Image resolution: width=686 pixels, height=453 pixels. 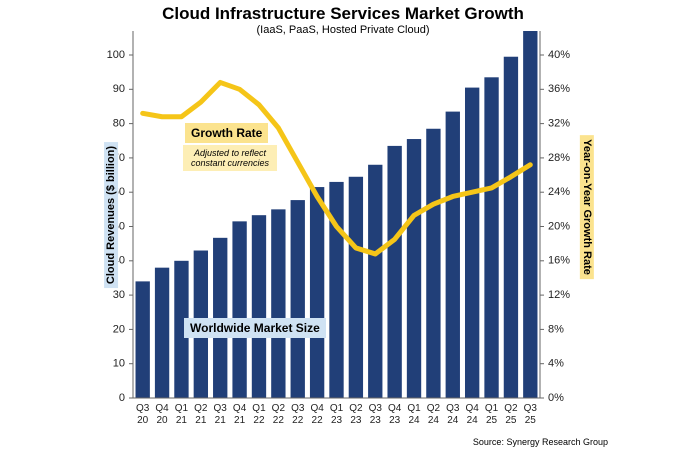 I want to click on x-tick-label: Q1 23, so click(x=336, y=414).